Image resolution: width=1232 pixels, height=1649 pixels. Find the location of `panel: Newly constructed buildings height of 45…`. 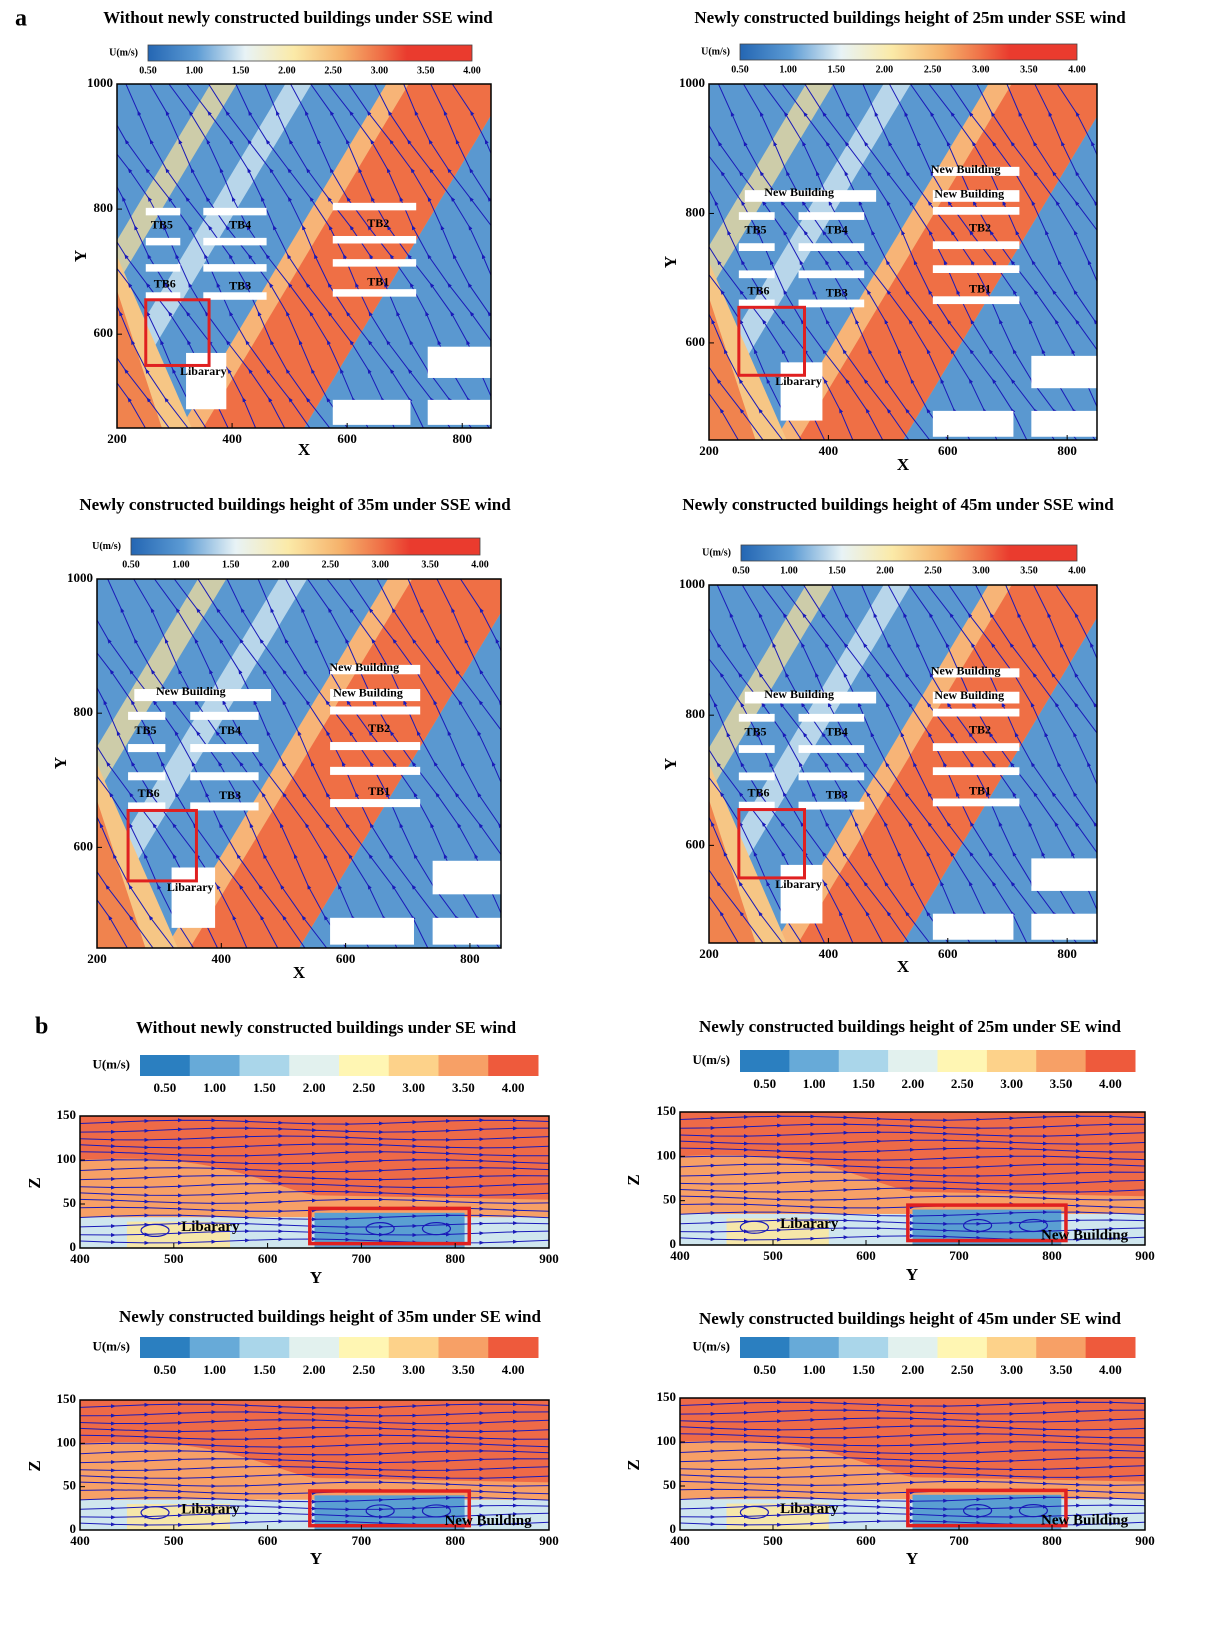

panel: Newly constructed buildings height of 45… is located at coordinates (889, 1438).